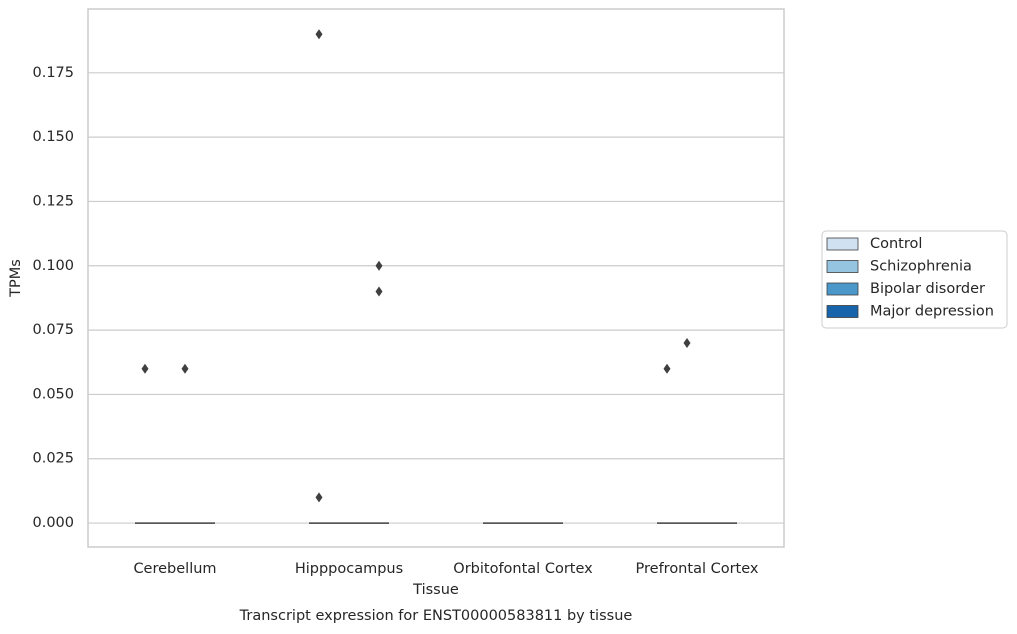 This screenshot has width=1017, height=634. I want to click on y-tick-label: 0.125, so click(53, 201).